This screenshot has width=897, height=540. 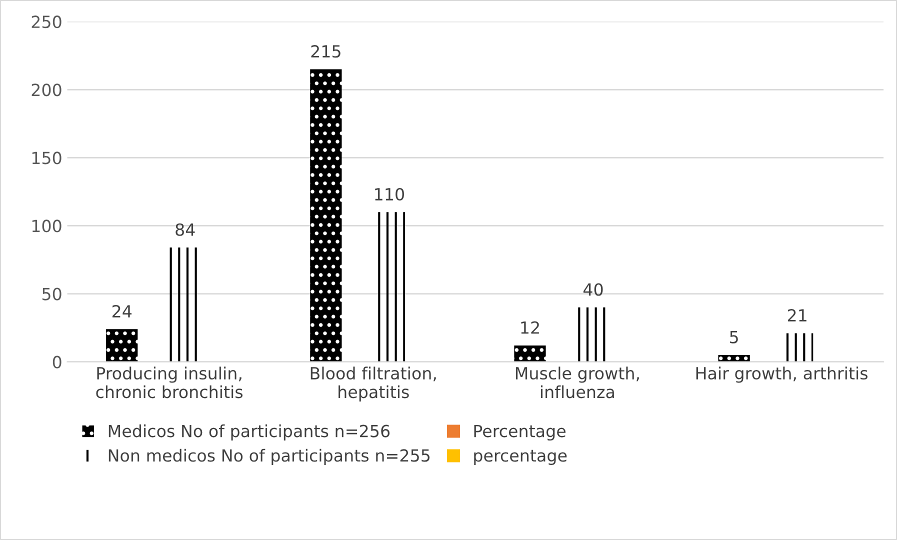 What do you see at coordinates (530, 327) in the screenshot?
I see `data-label: 12` at bounding box center [530, 327].